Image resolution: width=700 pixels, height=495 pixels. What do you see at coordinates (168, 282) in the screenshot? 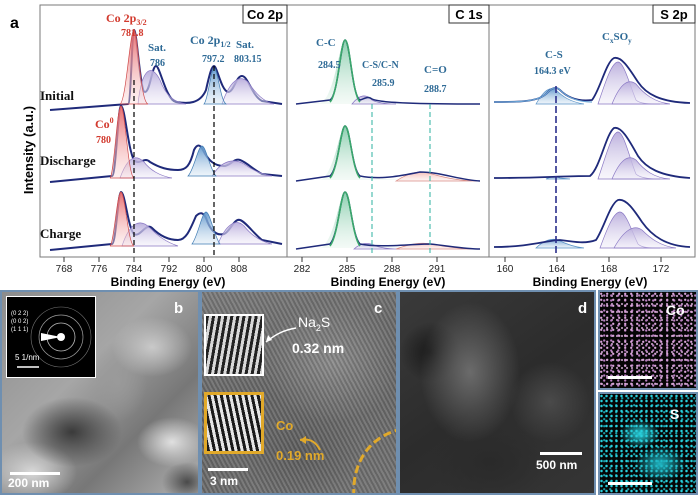
I see `co2p-xlabel: Binding Energy (eV)` at bounding box center [168, 282].